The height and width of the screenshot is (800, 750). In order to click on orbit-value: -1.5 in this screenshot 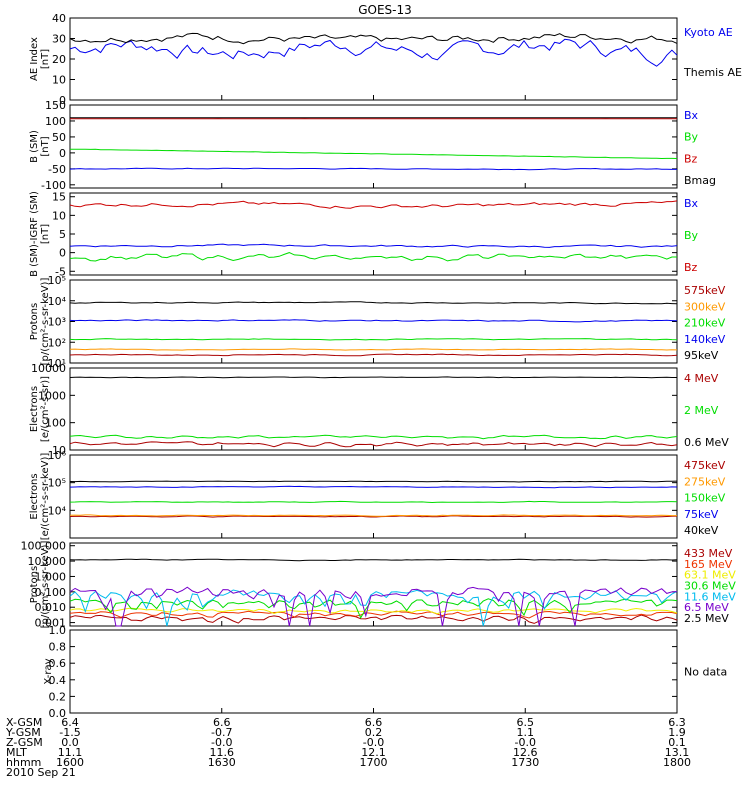, I will do `click(69, 732)`.